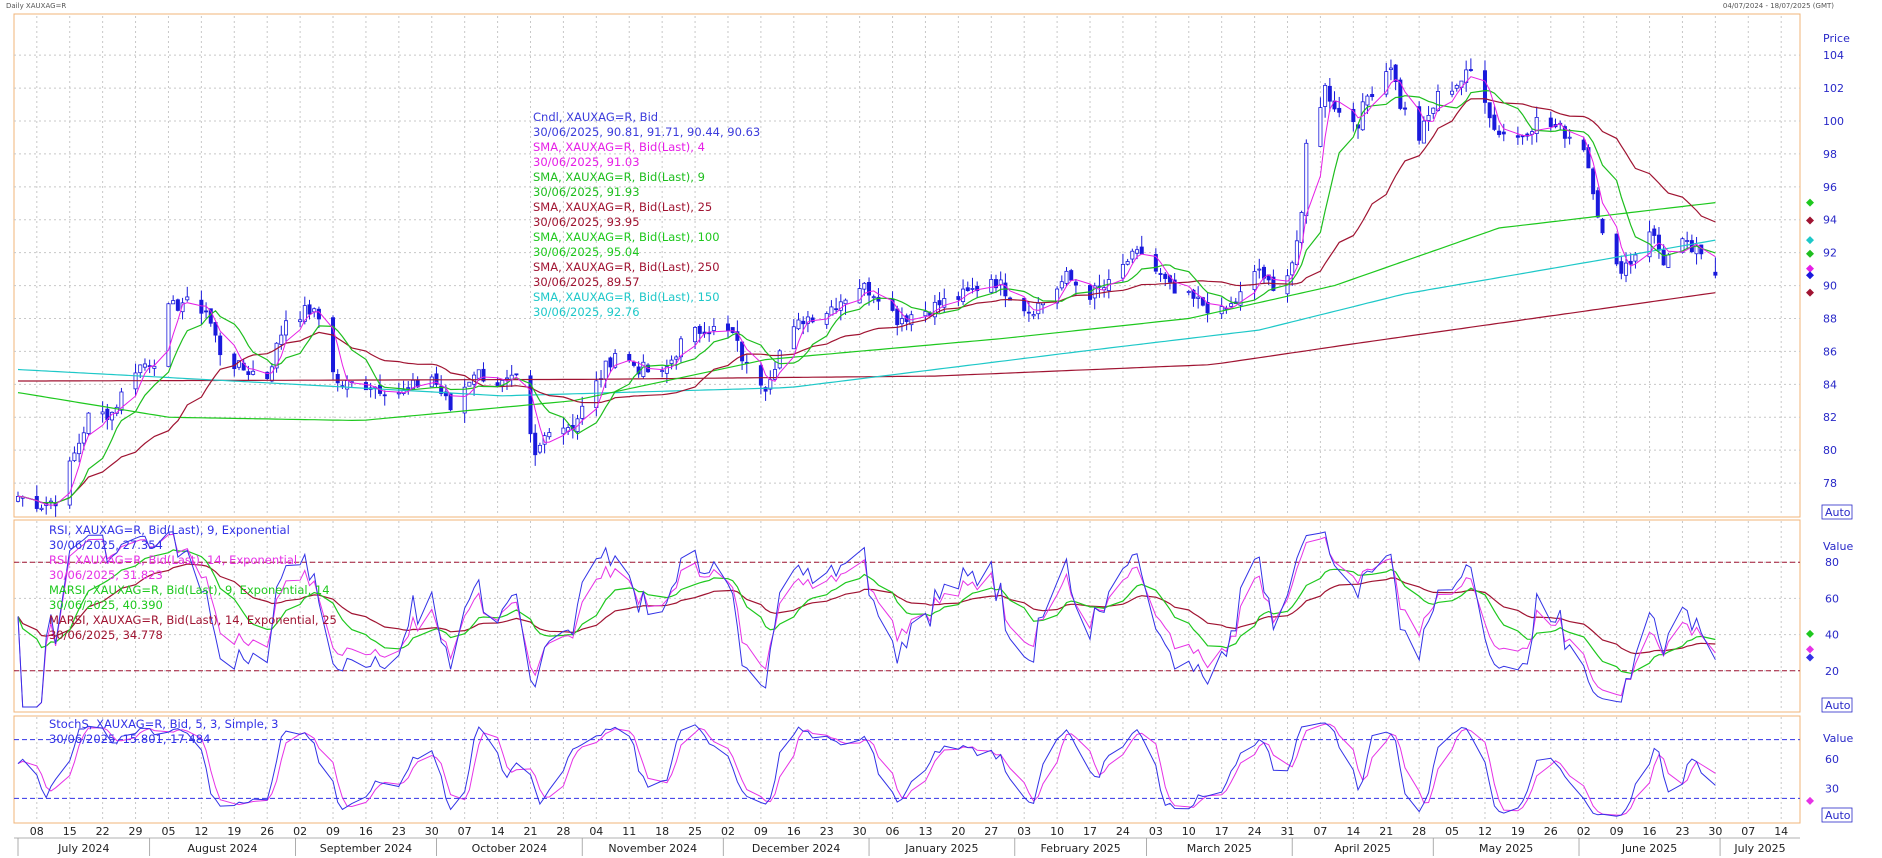 This screenshot has height=858, width=1882. Describe the element at coordinates (1832, 671) in the screenshot. I see `rsi-tick-label: 20` at that location.